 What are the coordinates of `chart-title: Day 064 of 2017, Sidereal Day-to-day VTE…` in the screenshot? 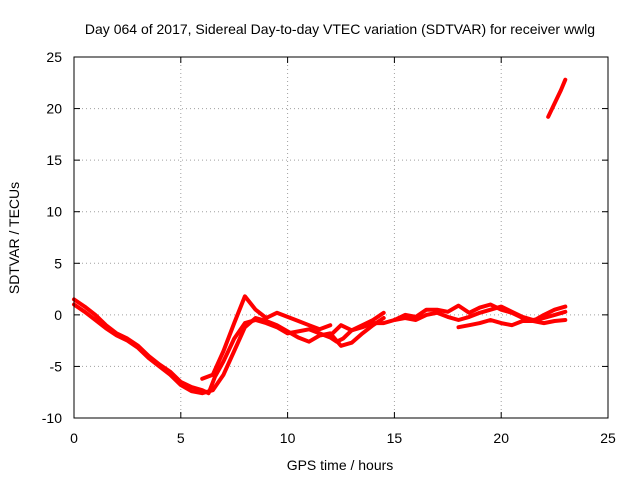 It's located at (340, 29).